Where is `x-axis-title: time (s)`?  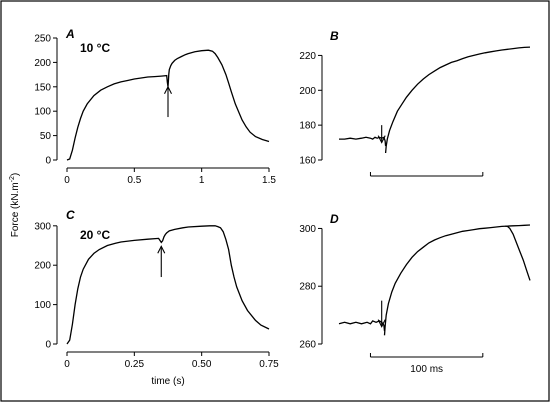
x-axis-title: time (s) is located at coordinates (167, 381).